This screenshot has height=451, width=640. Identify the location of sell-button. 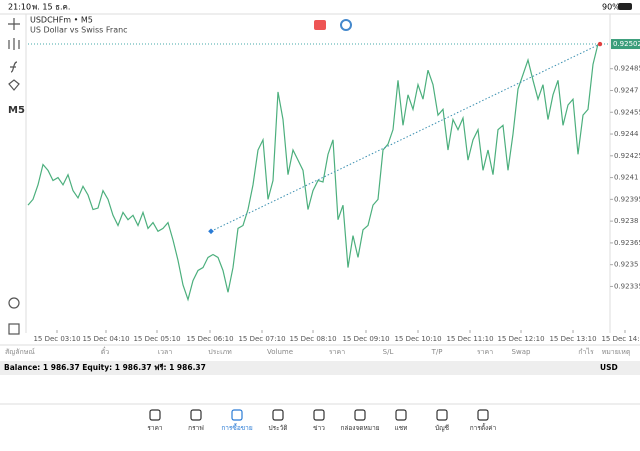
(320, 25).